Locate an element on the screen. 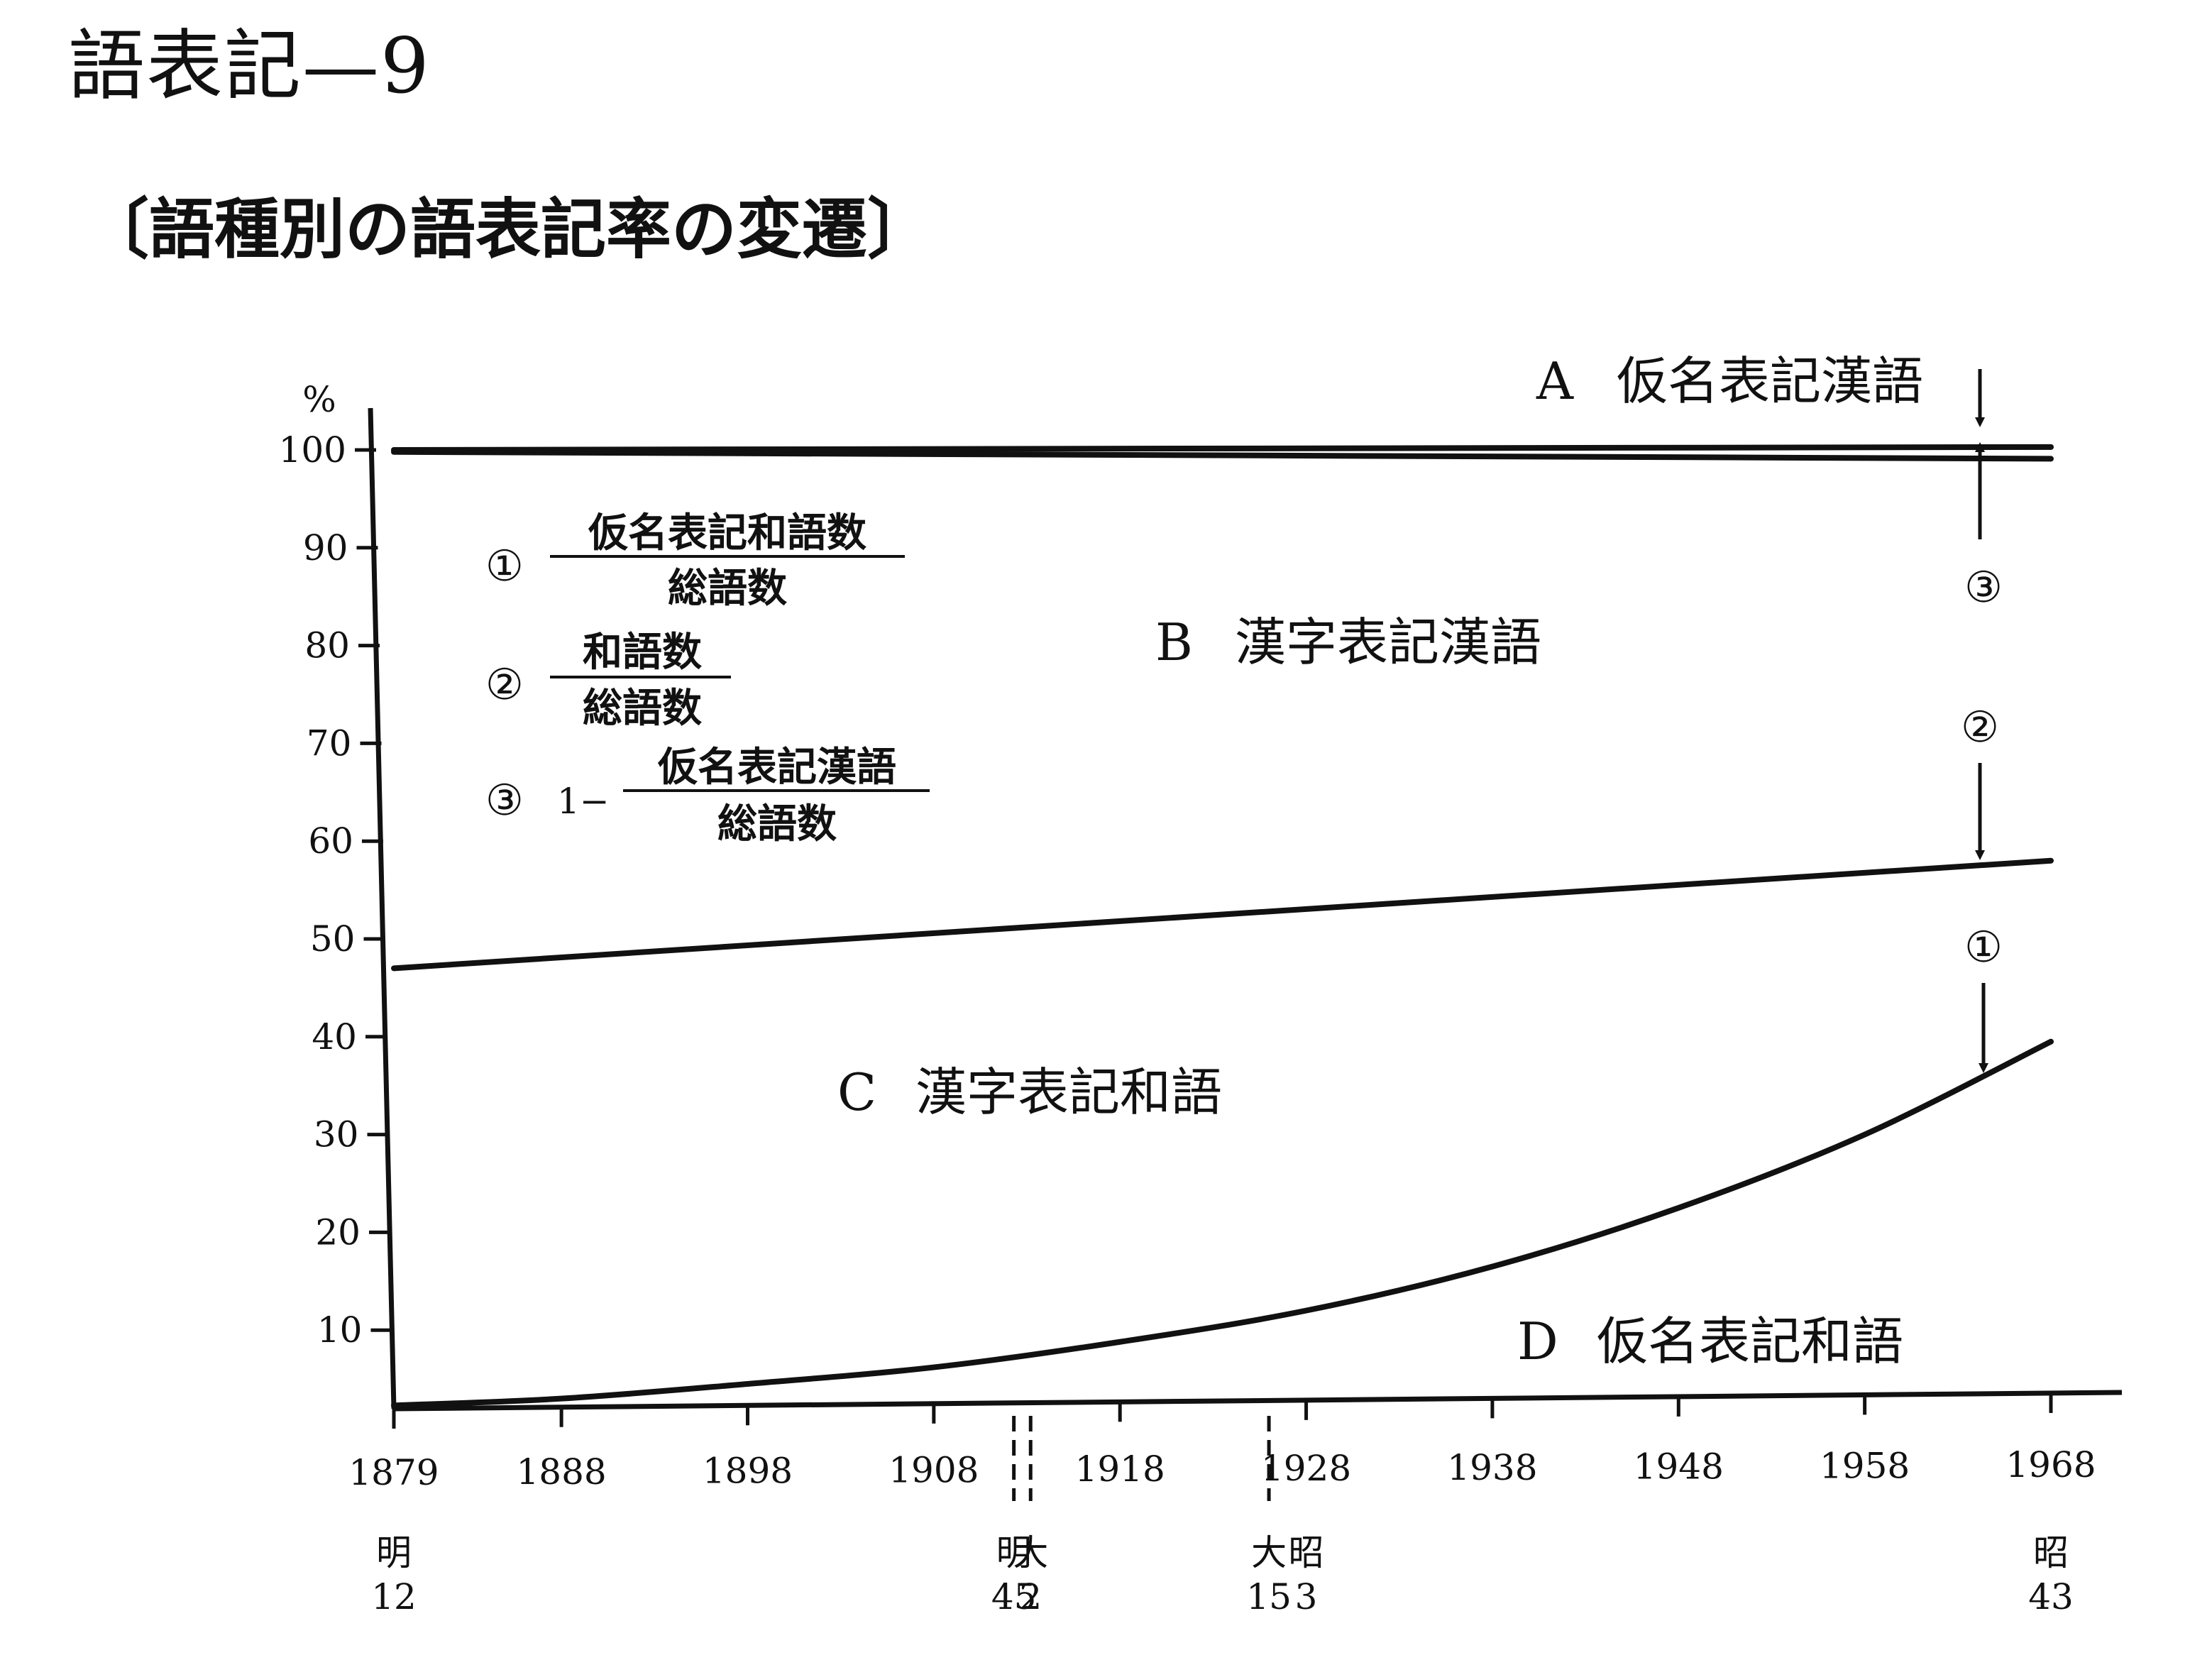 The width and height of the screenshot is (2212, 1660). x-tick-label-1908: 1908 is located at coordinates (934, 1469).